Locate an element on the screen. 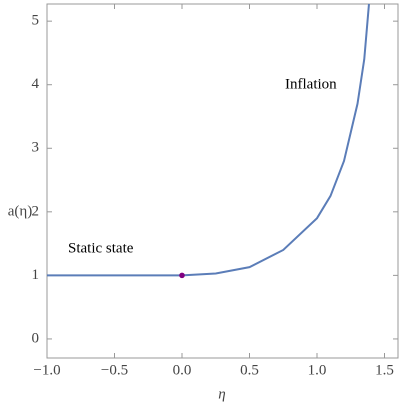 The image size is (405, 406). y-axis-label: a(η) is located at coordinates (20, 211).